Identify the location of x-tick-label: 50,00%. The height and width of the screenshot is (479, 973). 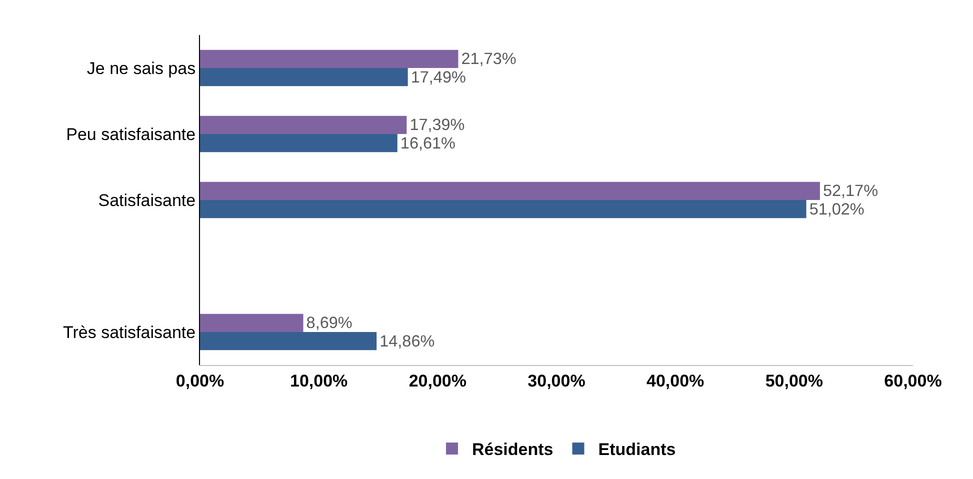
(794, 380).